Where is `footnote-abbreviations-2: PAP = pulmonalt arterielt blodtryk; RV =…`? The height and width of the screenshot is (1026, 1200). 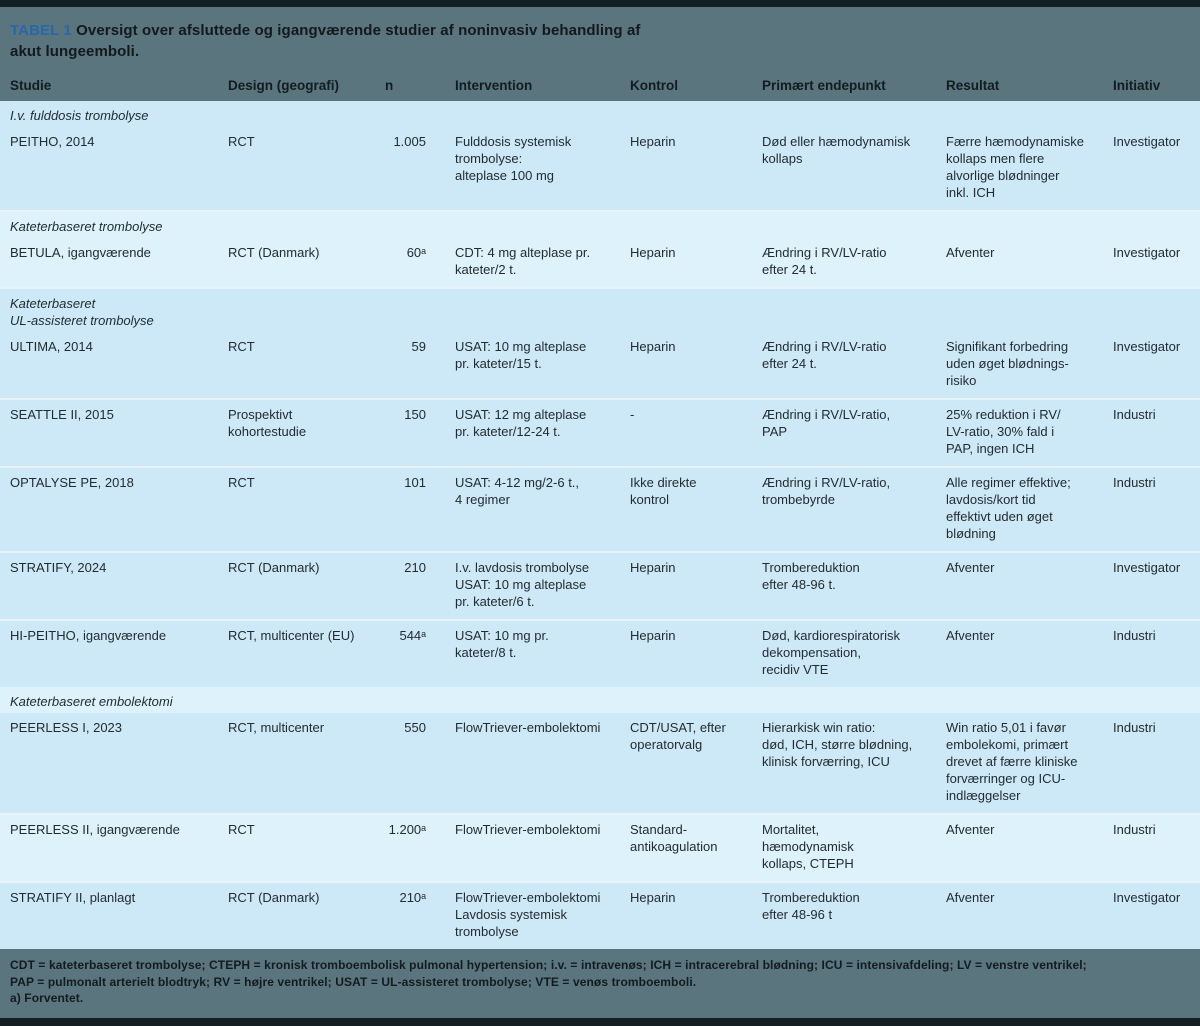 footnote-abbreviations-2: PAP = pulmonalt arterielt blodtryk; RV =… is located at coordinates (353, 981).